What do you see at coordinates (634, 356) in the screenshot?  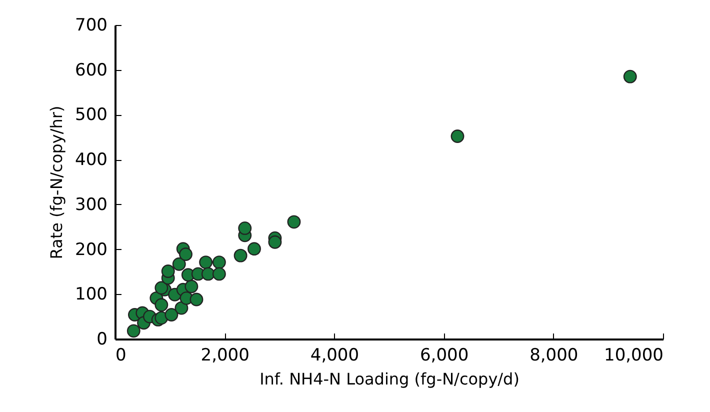 I see `x-tick-label: 10,000` at bounding box center [634, 356].